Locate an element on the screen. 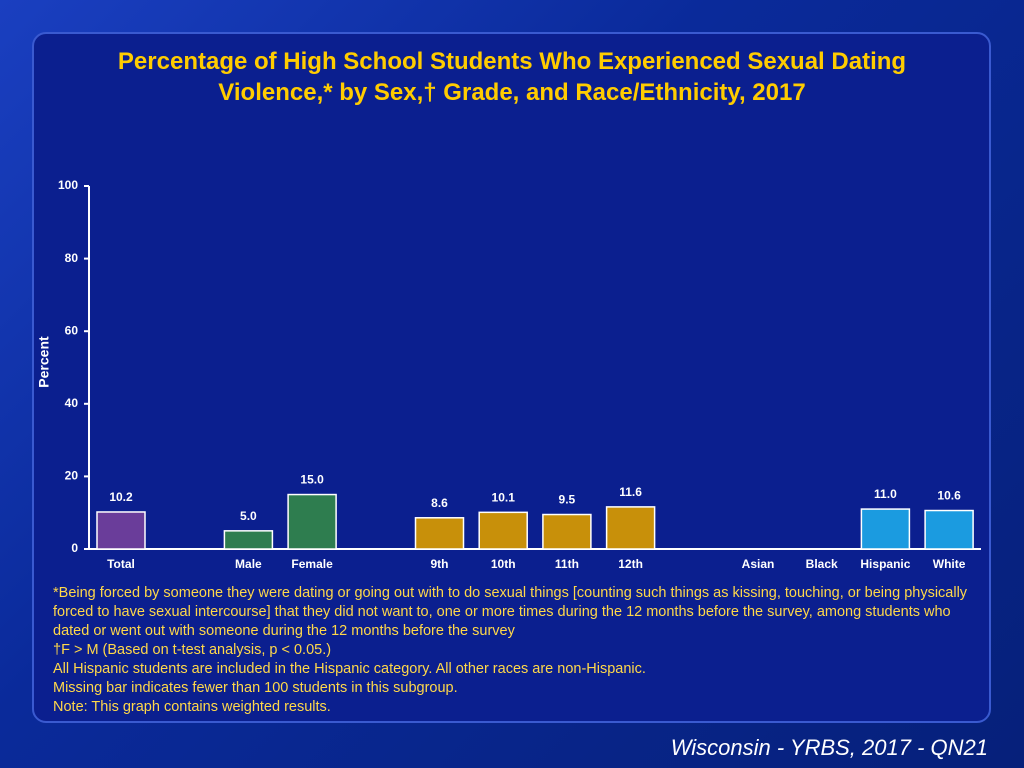 This screenshot has width=1024, height=768. x-tick-label: Male is located at coordinates (248, 564).